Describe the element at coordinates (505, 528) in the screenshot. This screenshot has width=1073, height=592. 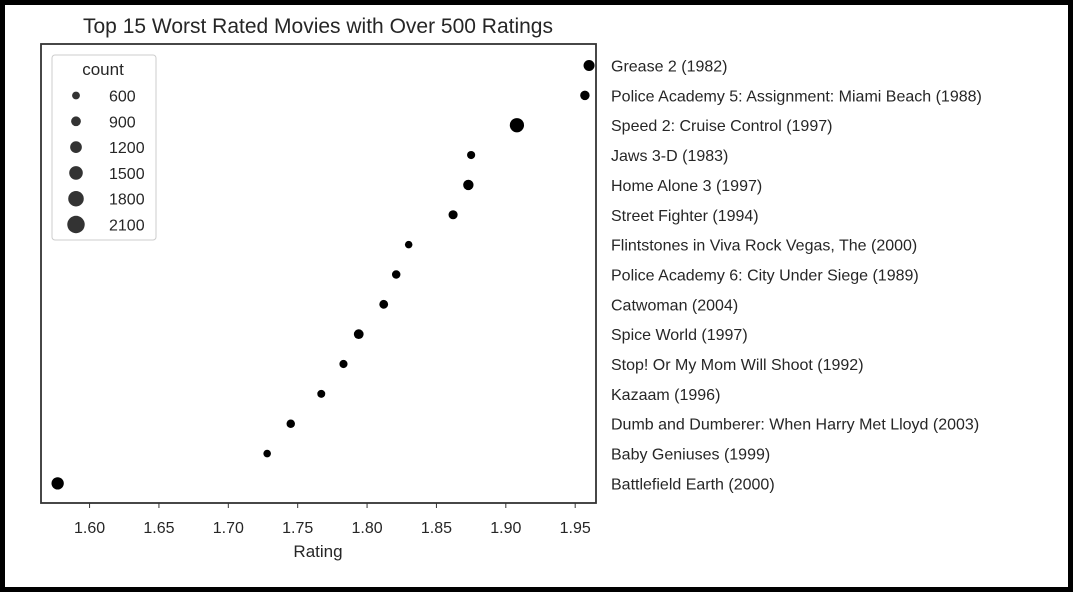
I see `x-tick-label: 1.90` at that location.